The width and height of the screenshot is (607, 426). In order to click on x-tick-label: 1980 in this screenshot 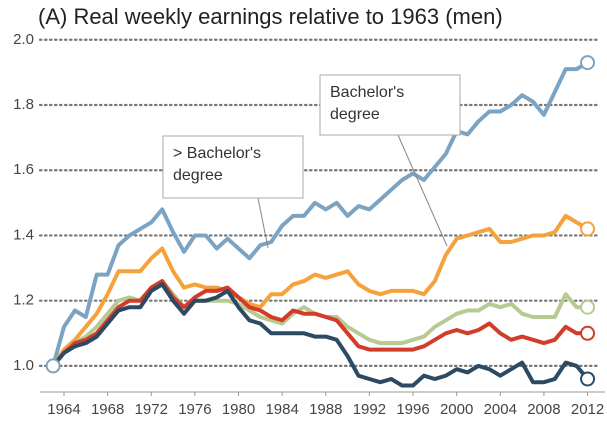, I will do `click(238, 409)`.